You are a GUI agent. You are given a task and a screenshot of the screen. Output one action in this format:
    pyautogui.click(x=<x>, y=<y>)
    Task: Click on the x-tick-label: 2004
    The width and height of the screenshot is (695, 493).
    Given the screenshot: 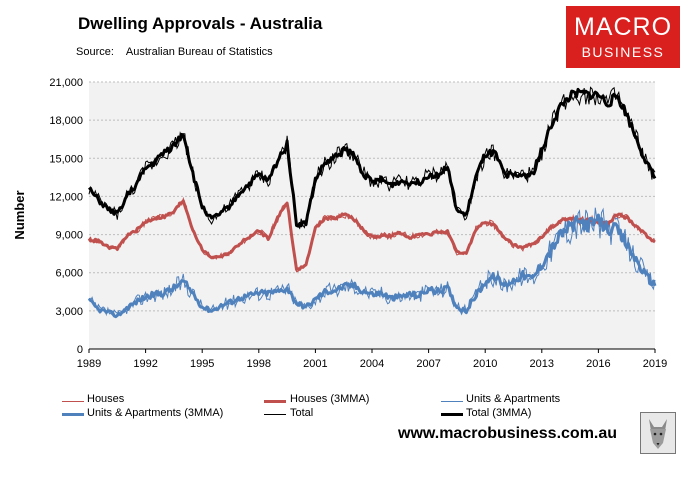 What is the action you would take?
    pyautogui.click(x=372, y=364)
    